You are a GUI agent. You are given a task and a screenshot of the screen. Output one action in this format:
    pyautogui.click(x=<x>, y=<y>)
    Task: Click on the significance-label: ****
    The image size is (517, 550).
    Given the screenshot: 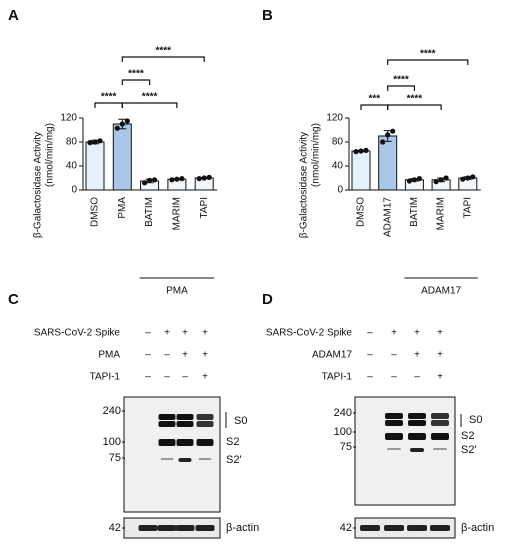 What is the action you would take?
    pyautogui.click(x=150, y=97)
    